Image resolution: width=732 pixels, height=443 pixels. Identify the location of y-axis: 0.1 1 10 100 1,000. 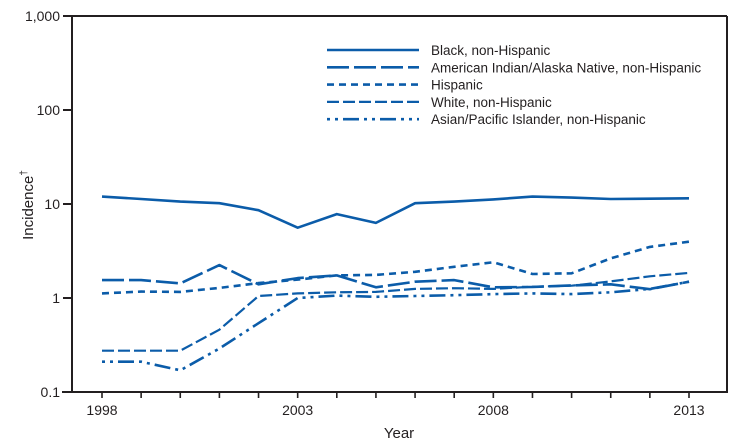
(48, 204).